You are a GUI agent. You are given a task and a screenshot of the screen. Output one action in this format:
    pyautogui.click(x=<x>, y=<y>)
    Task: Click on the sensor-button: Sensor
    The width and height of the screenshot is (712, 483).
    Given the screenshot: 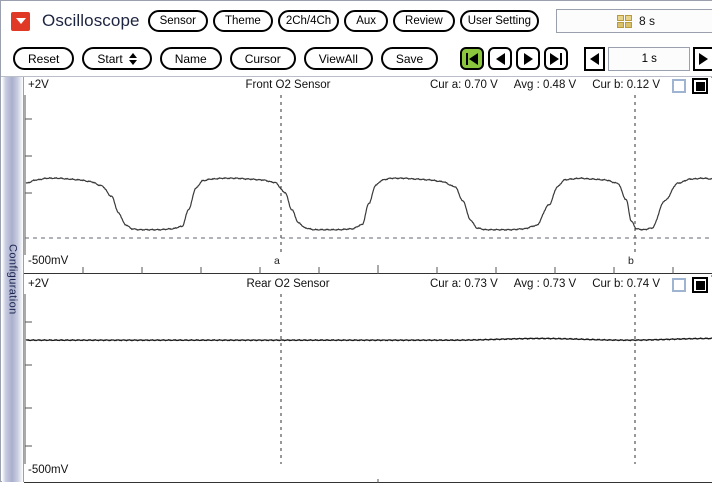 What is the action you would take?
    pyautogui.click(x=178, y=21)
    